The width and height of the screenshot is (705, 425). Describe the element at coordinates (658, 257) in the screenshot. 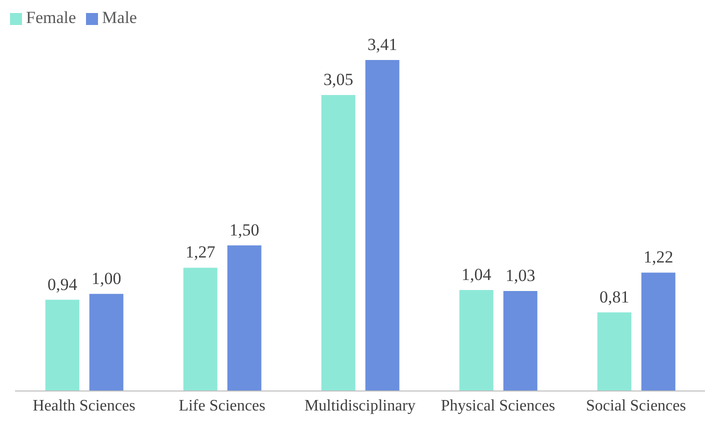

I see `data-label: 1,22` at that location.